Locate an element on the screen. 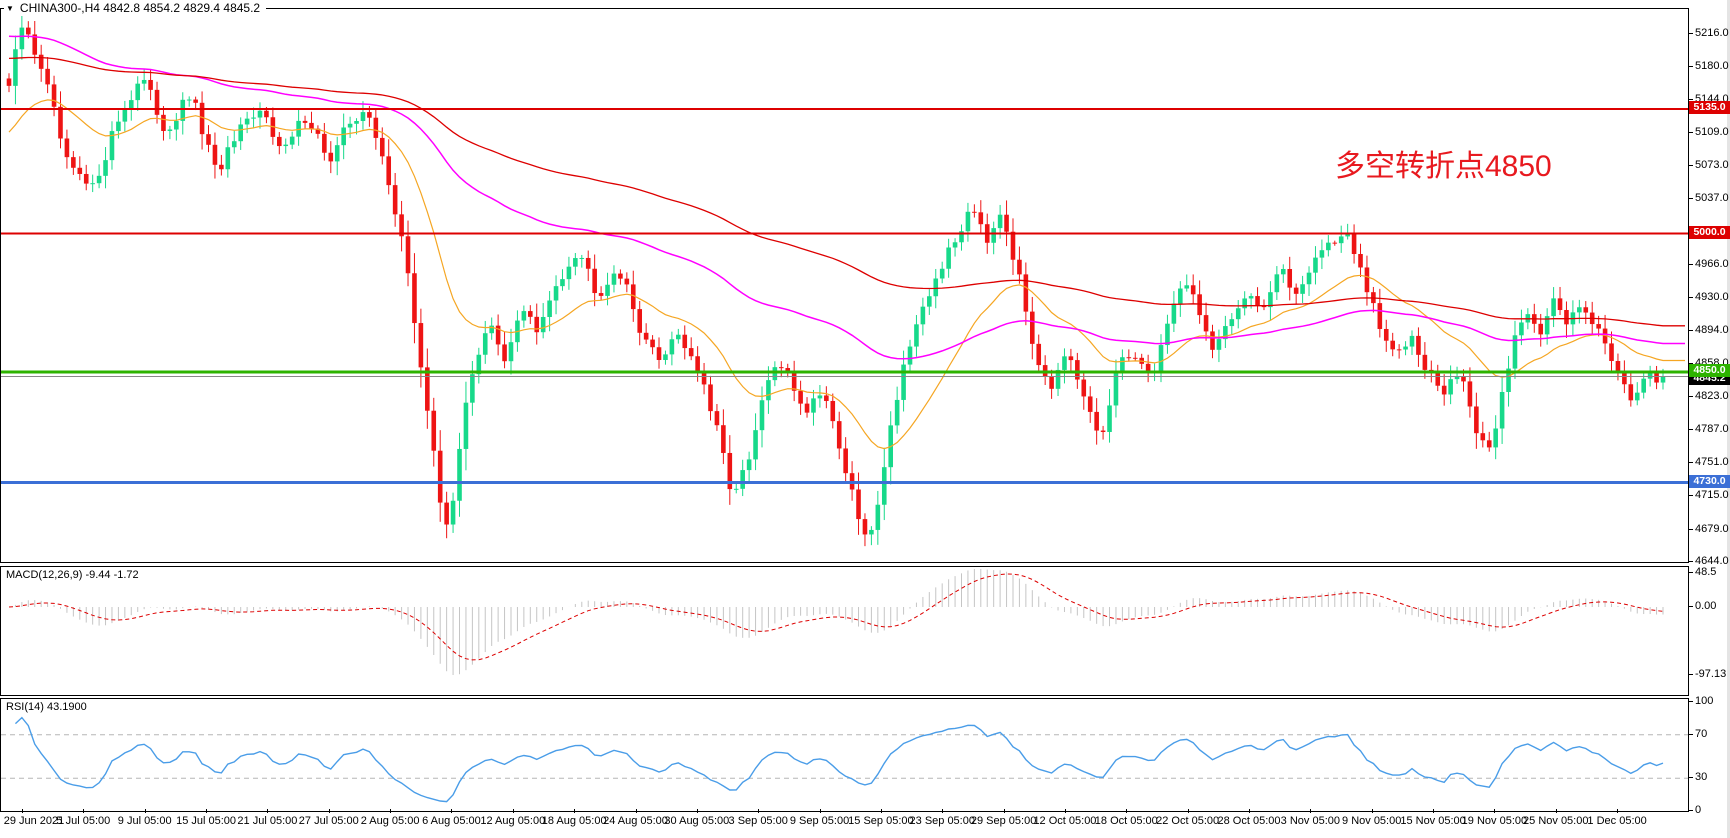  time-axis-label: 12 Aug 05:00 is located at coordinates (513, 821).